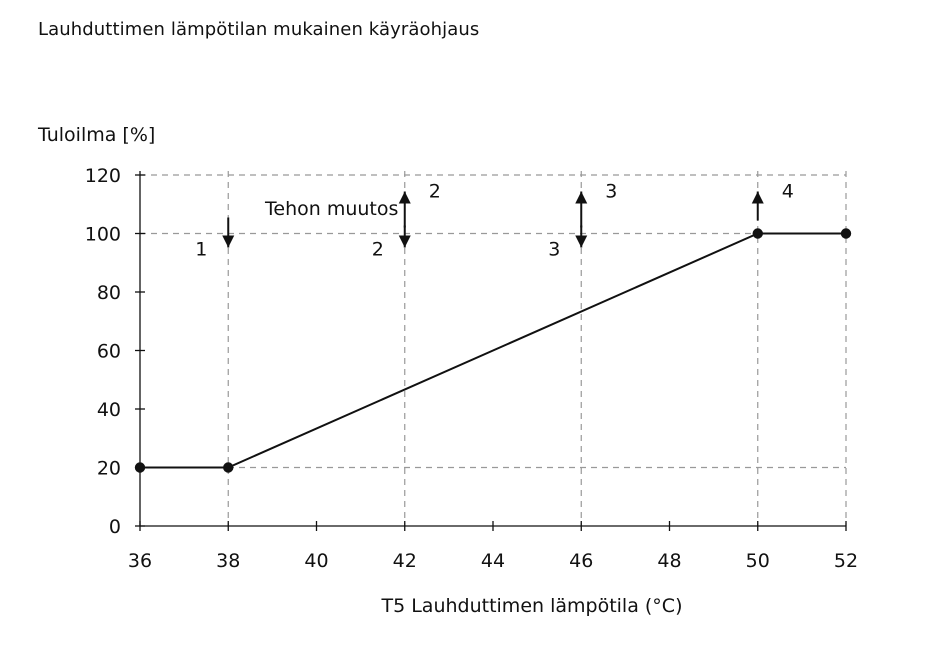 The image size is (942, 655). Describe the element at coordinates (109, 352) in the screenshot. I see `y-tick-label-60: 60` at that location.